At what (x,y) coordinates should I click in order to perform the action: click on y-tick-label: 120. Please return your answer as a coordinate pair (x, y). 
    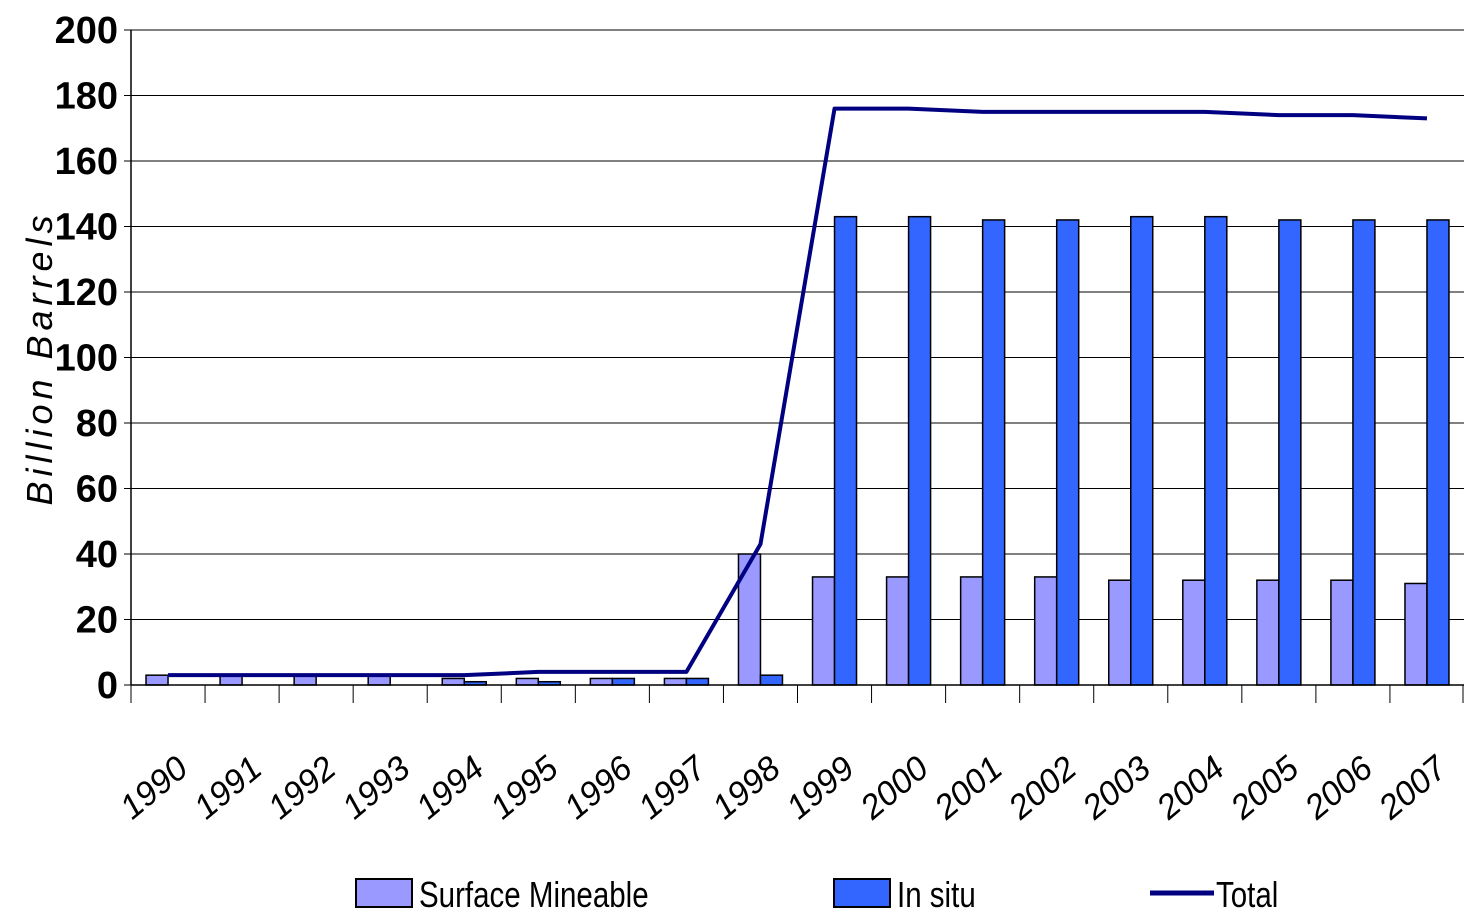
    Looking at the image, I should click on (86, 293).